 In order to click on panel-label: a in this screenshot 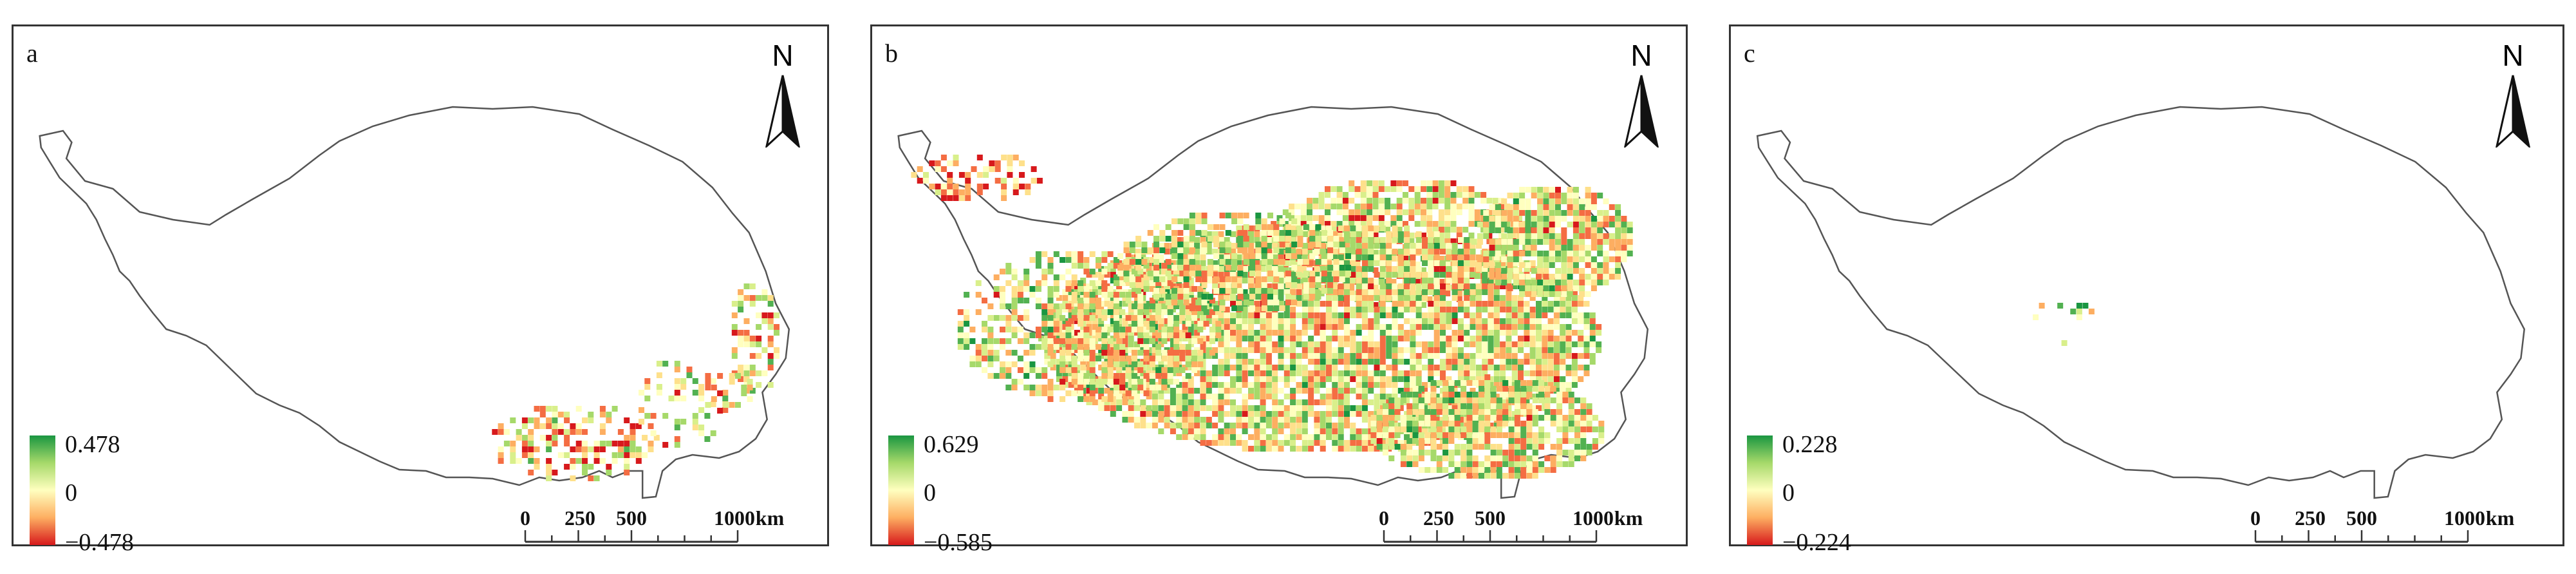, I will do `click(32, 53)`.